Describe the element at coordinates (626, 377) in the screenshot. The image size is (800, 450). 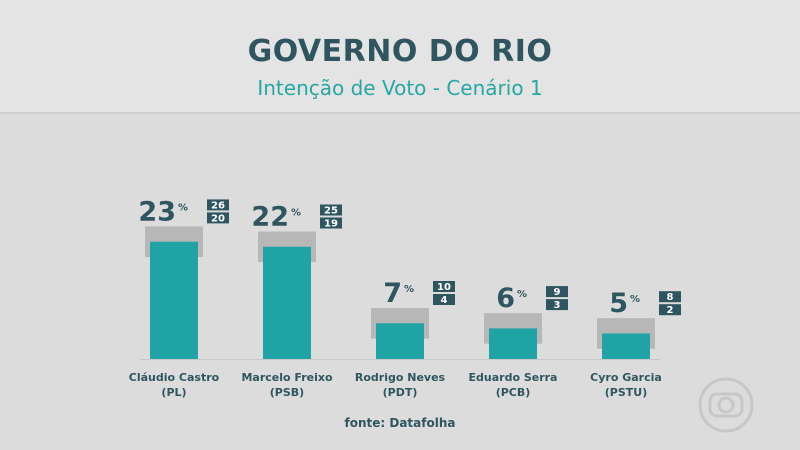
I see `candidate-name-label: Cyro Garcia` at that location.